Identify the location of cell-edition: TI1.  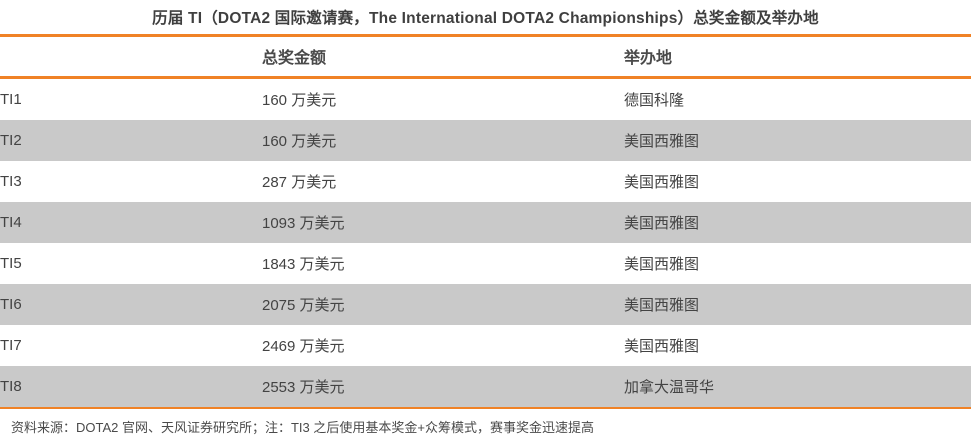
(11, 99).